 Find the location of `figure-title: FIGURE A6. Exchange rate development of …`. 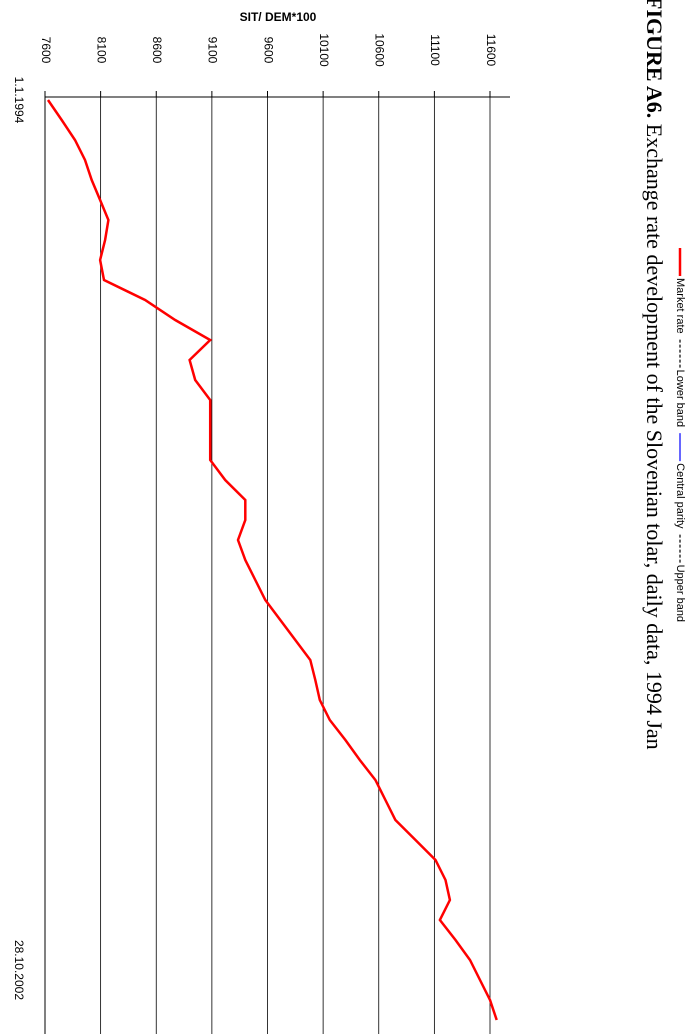

figure-title: FIGURE A6. Exchange rate development of … is located at coordinates (654, 375).